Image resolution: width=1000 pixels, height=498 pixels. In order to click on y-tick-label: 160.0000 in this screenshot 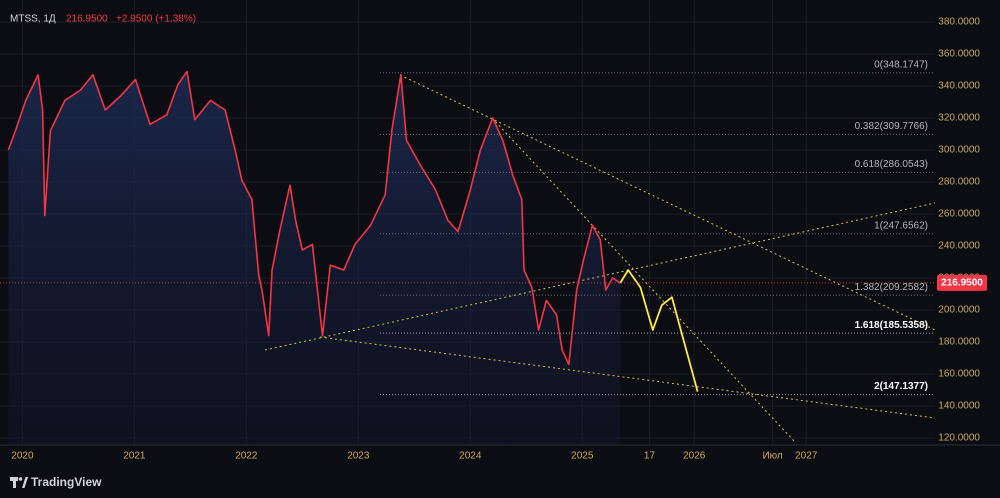, I will do `click(959, 374)`.